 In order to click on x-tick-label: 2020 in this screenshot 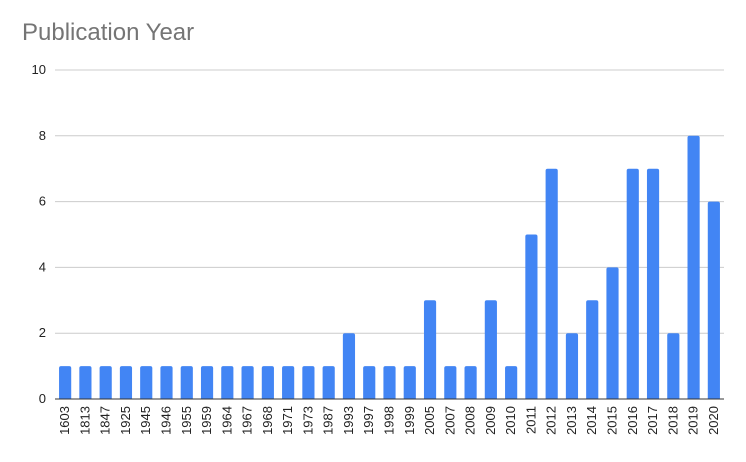, I will do `click(713, 420)`.